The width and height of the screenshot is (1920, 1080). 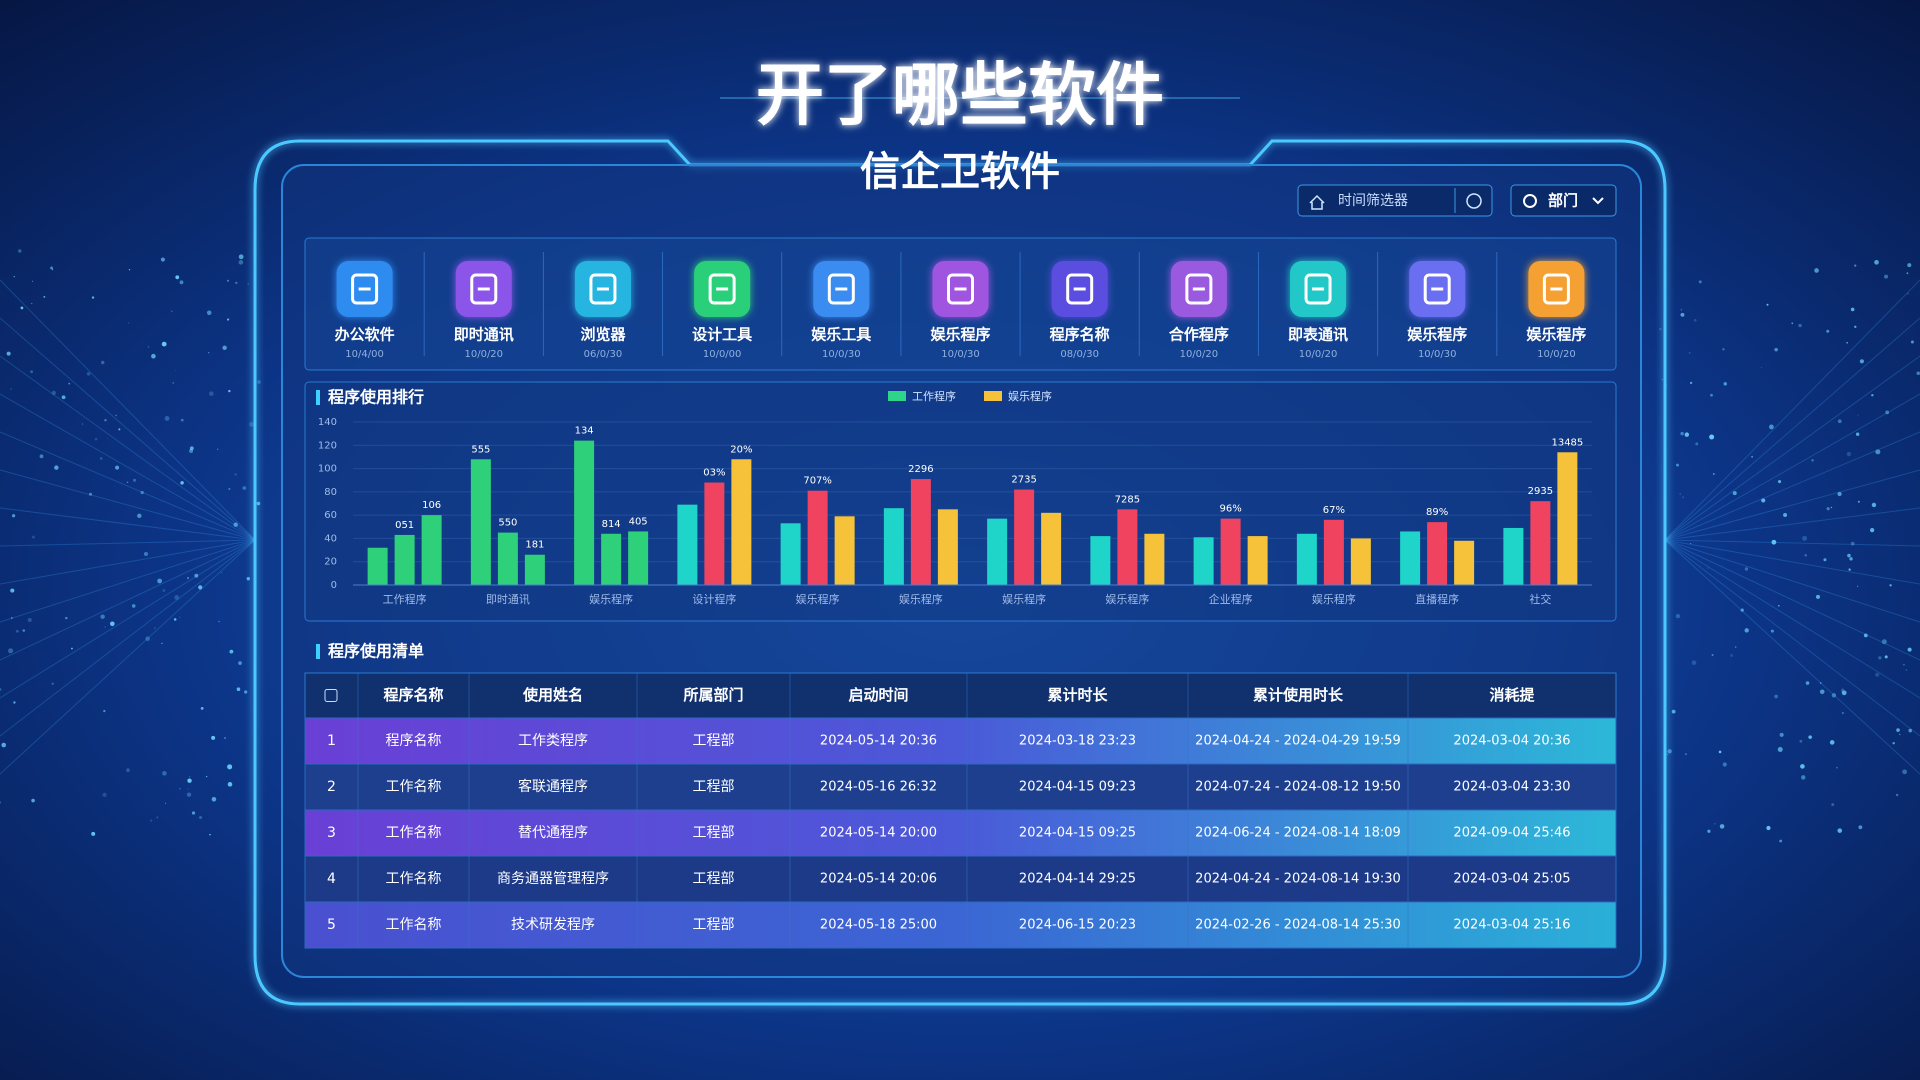 I want to click on column-header: 使用姓名, so click(x=552, y=695).